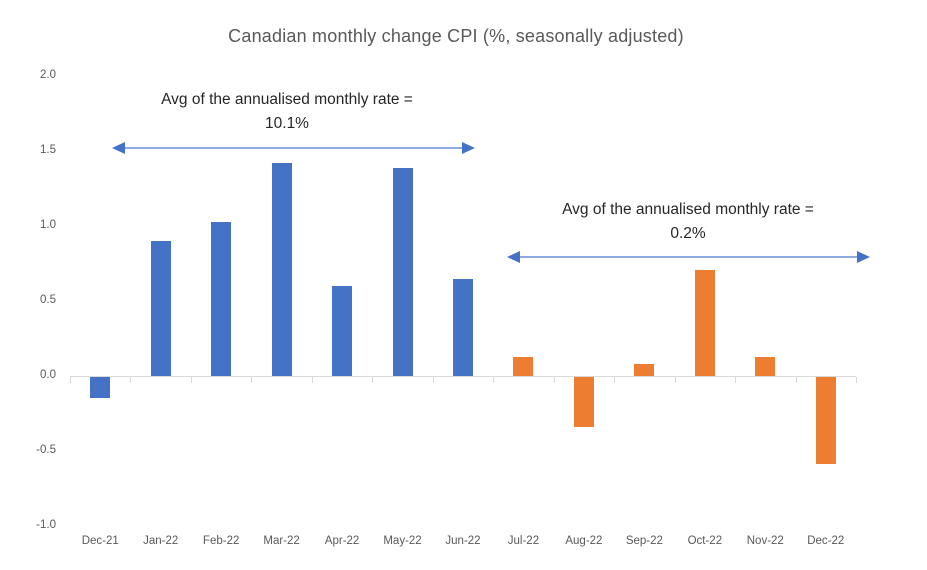 This screenshot has height=570, width=927. Describe the element at coordinates (281, 541) in the screenshot. I see `x-axis-label-Mar-22: Mar-22` at that location.